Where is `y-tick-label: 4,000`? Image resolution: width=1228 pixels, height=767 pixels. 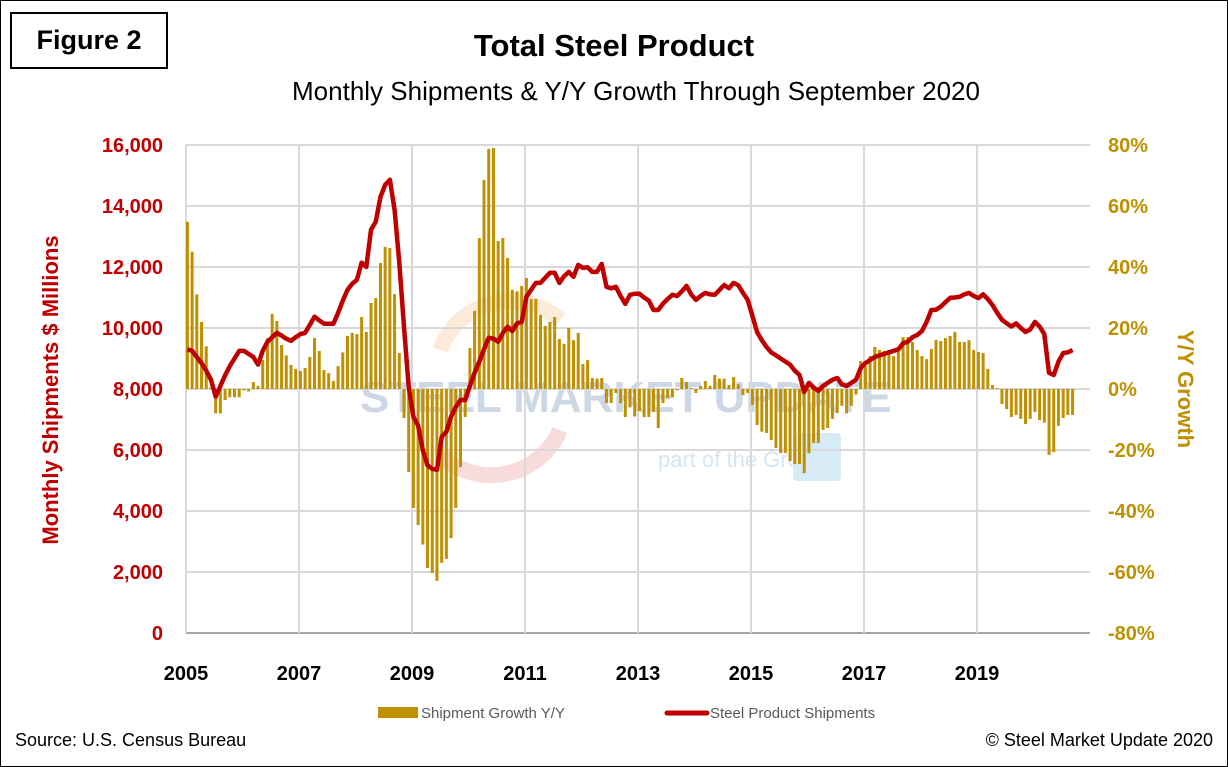
y-tick-label: 4,000 is located at coordinates (138, 512).